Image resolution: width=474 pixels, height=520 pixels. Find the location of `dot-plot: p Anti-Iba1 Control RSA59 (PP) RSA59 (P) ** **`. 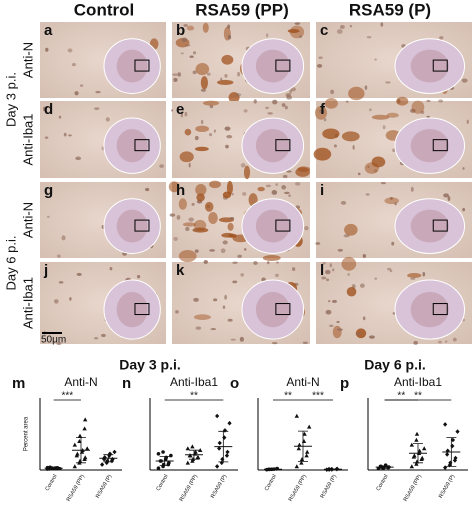

dot-plot: p Anti-Iba1 Control RSA59 (PP) RSA59 (P) ** ** is located at coordinates (404, 439).